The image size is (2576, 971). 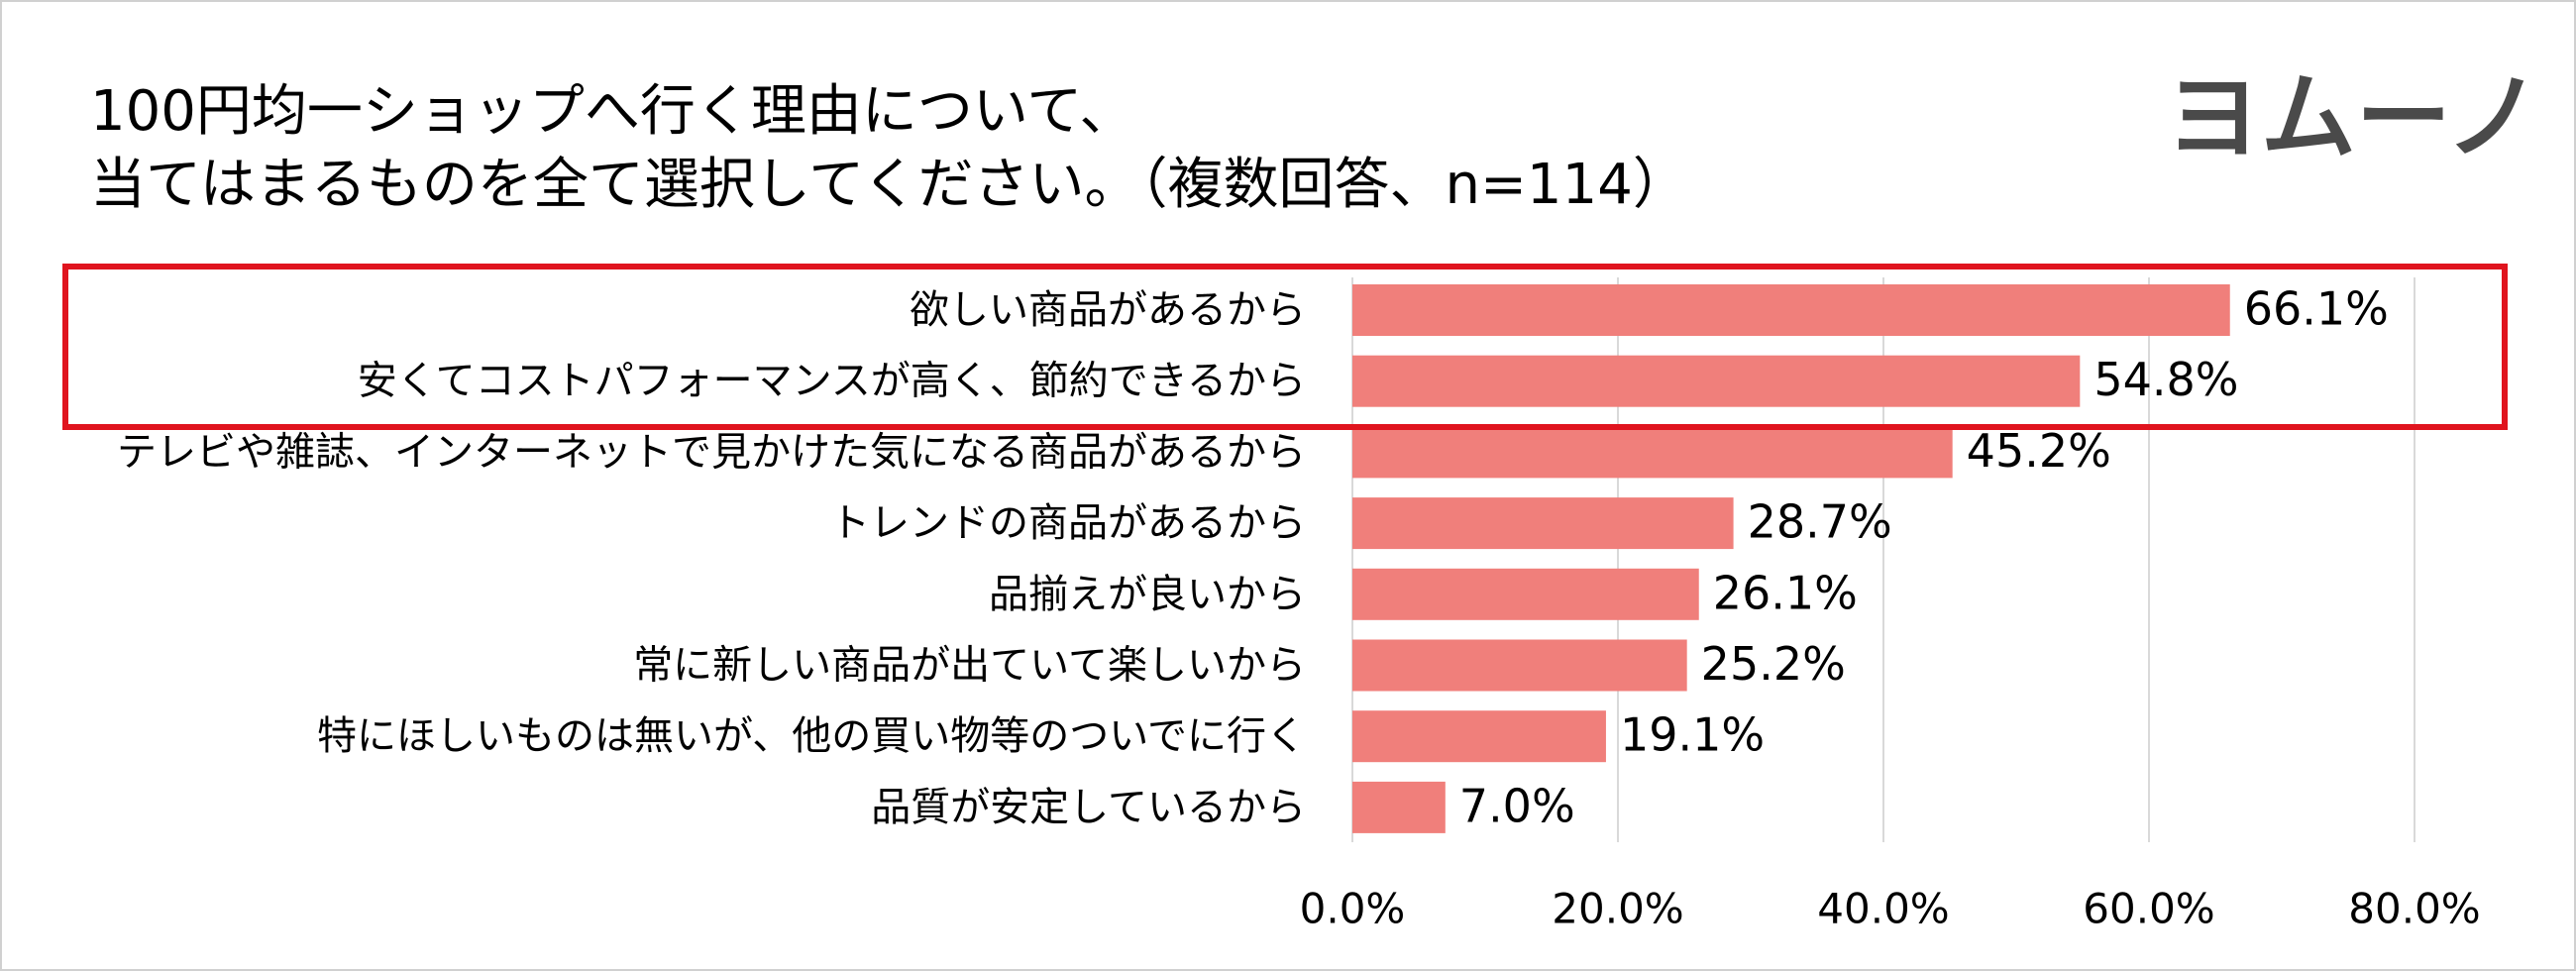 What do you see at coordinates (1068, 523) in the screenshot?
I see `y-tick-label: トレンドの商品があるから` at bounding box center [1068, 523].